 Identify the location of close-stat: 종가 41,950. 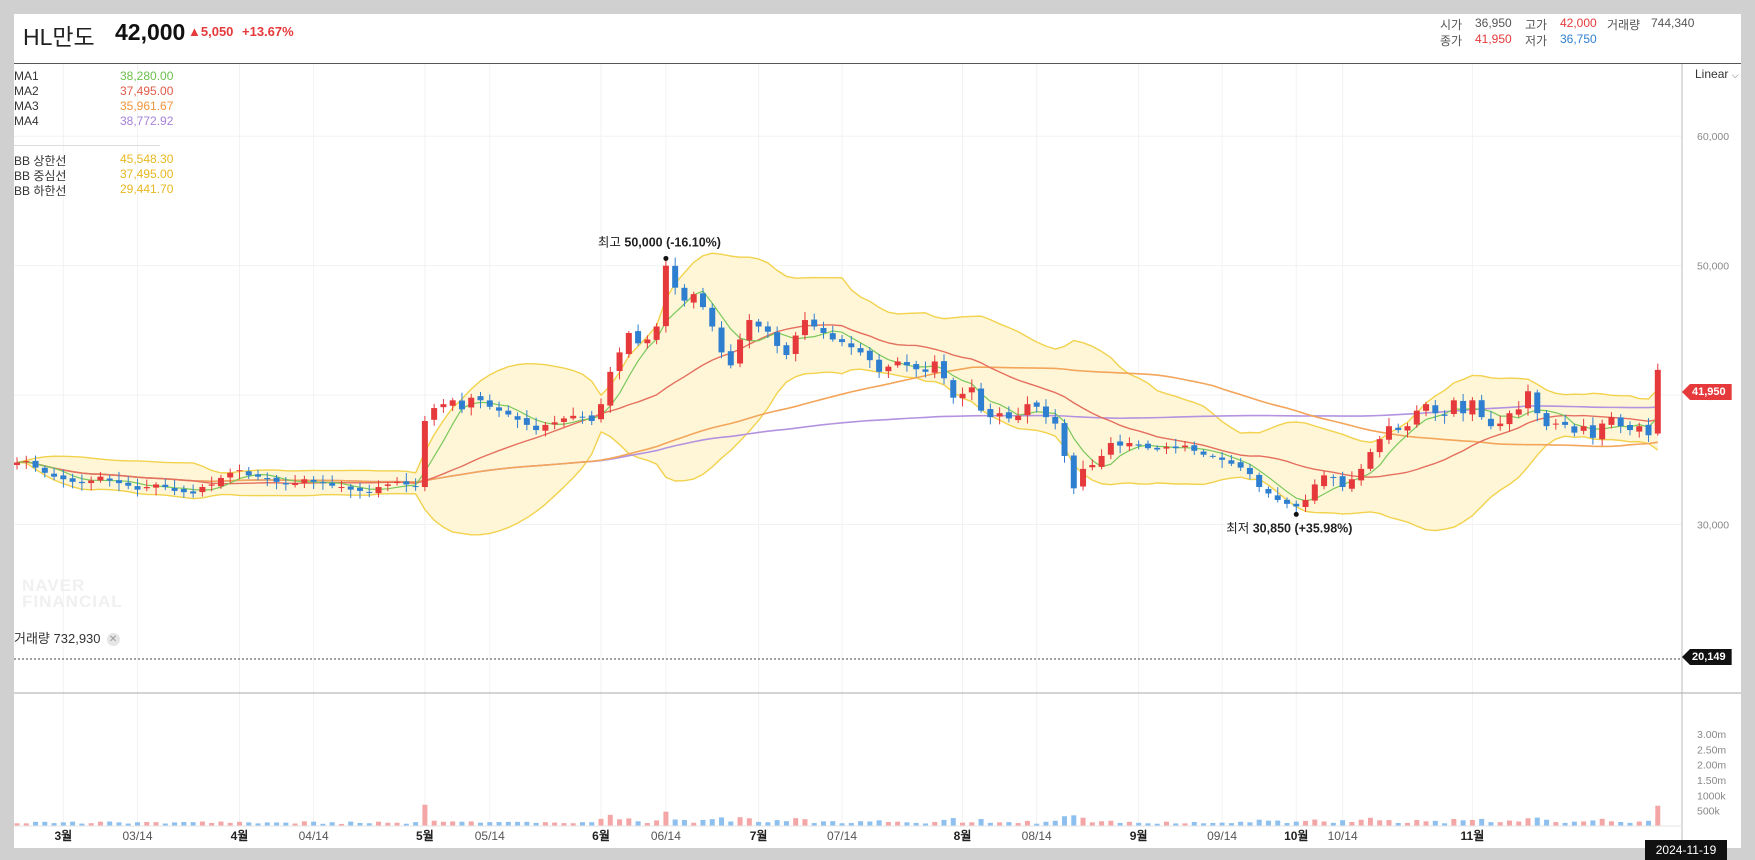
(1476, 40).